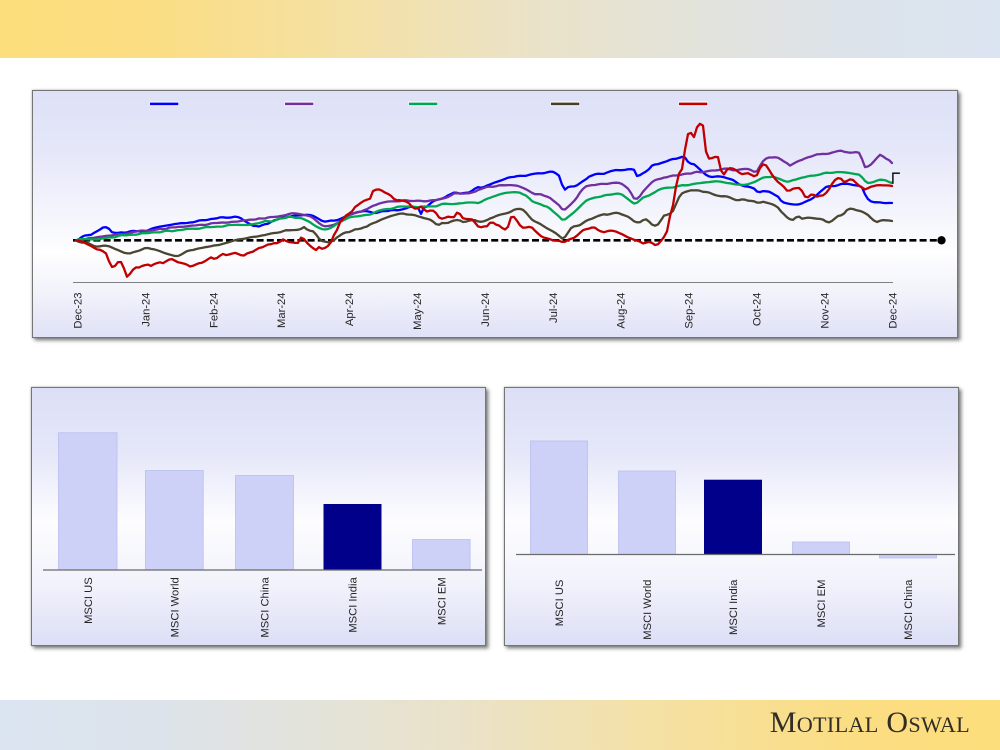  Describe the element at coordinates (893, 310) in the screenshot. I see `svg-text: Dec-24` at that location.